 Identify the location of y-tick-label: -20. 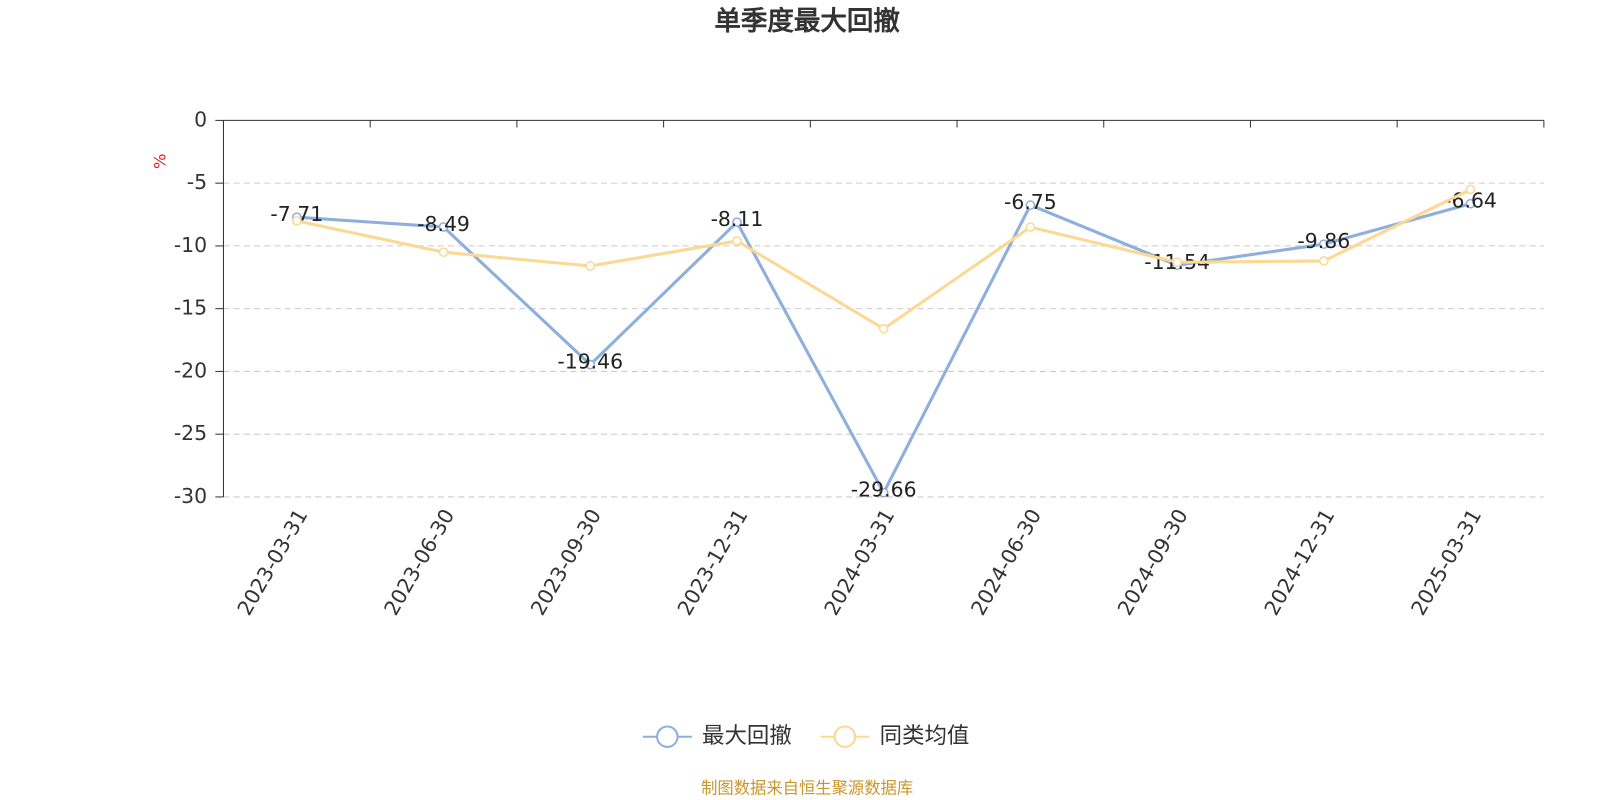
(190, 370).